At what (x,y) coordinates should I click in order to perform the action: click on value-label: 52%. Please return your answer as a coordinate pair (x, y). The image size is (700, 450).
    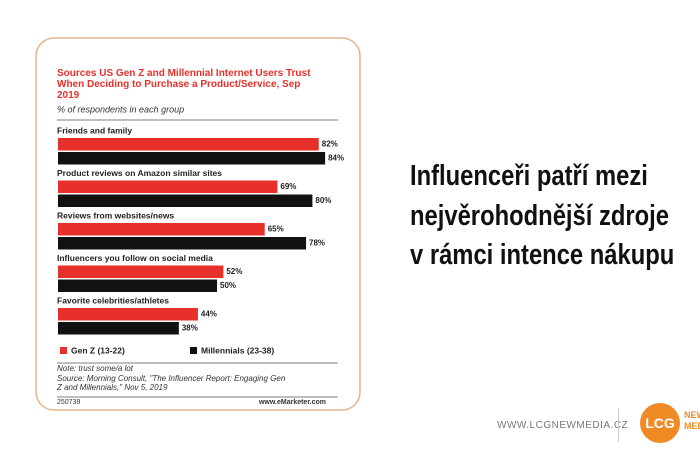
    Looking at the image, I should click on (234, 271).